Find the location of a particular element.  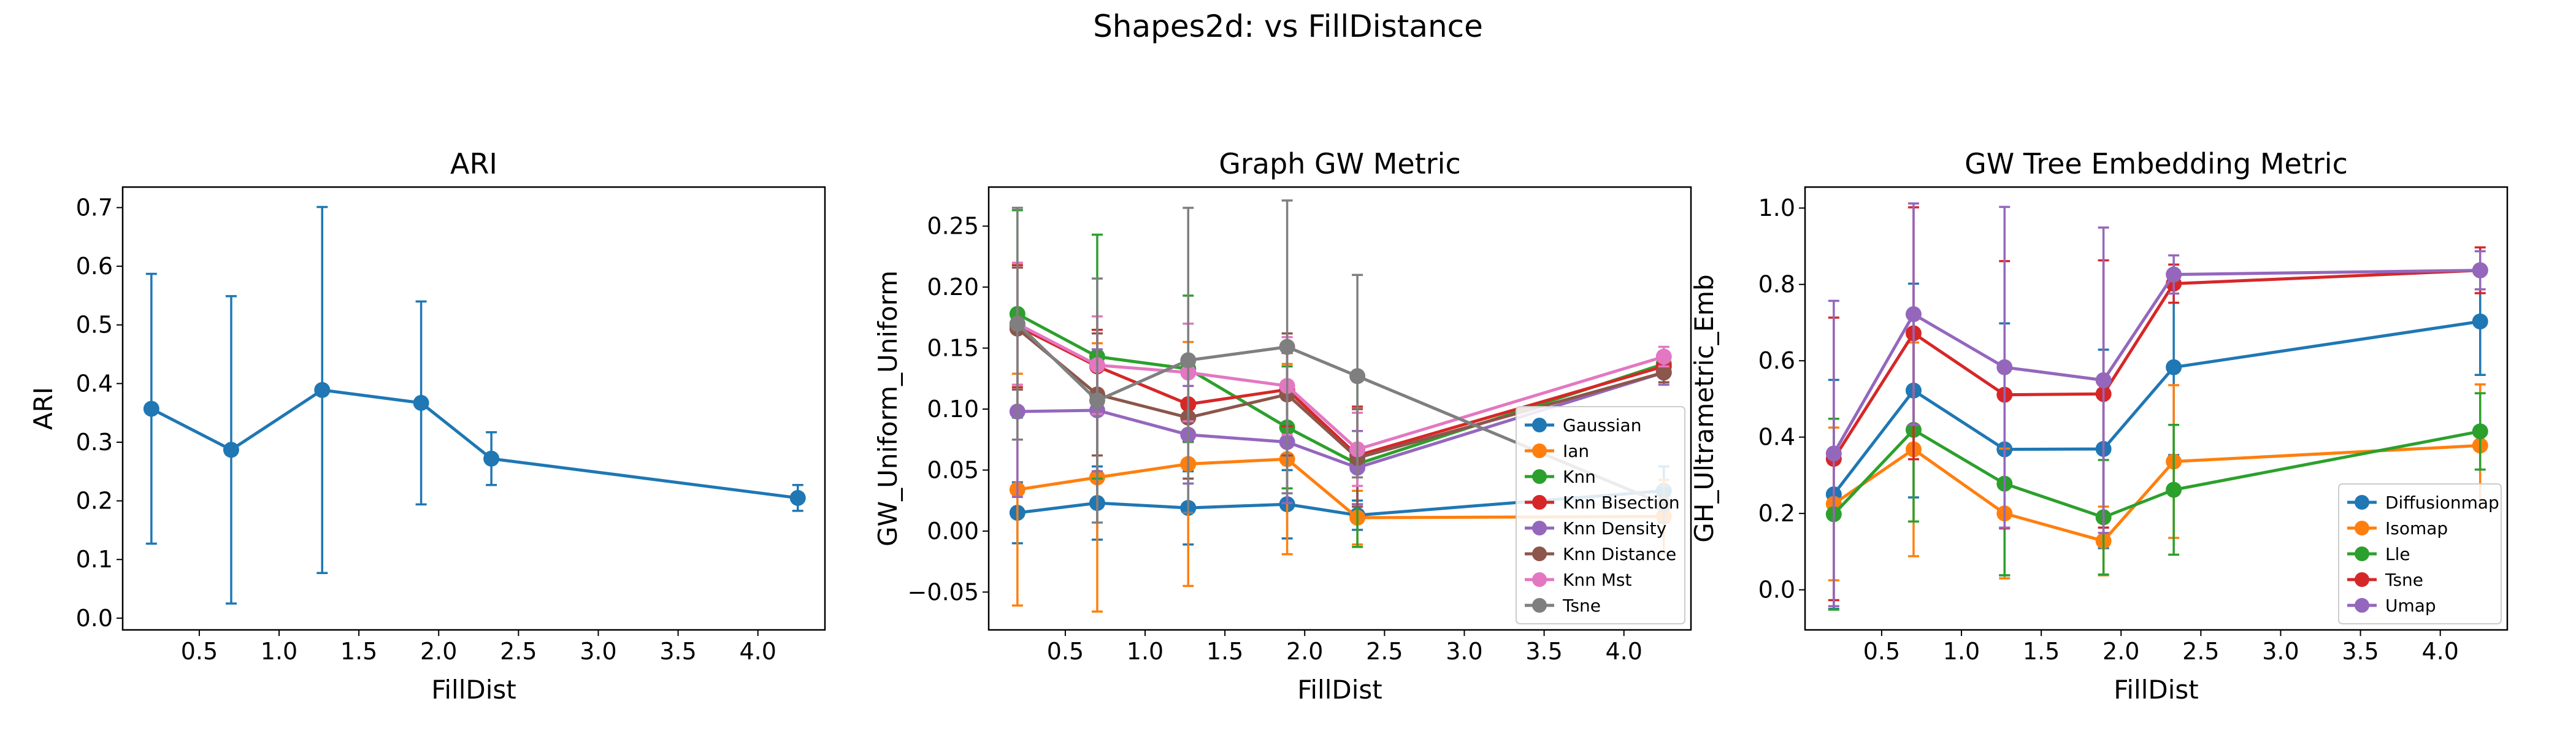

panel-1-legend-label: Knn Distance is located at coordinates (1619, 554).